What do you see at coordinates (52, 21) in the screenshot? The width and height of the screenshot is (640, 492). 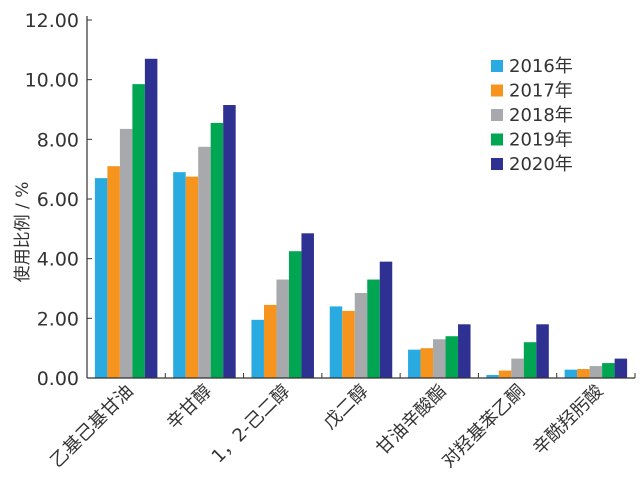 I see `y-tick-label: 12.00` at bounding box center [52, 21].